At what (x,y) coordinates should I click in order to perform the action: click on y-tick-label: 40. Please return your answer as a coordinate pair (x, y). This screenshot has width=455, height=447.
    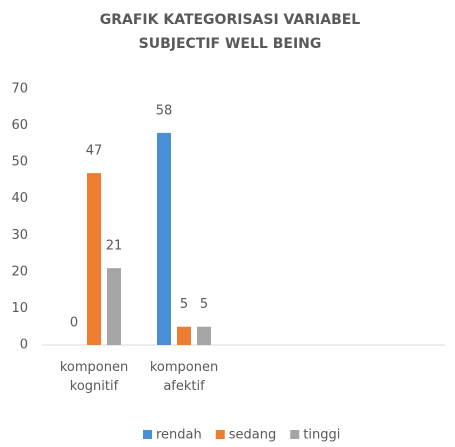
    Looking at the image, I should click on (19, 198).